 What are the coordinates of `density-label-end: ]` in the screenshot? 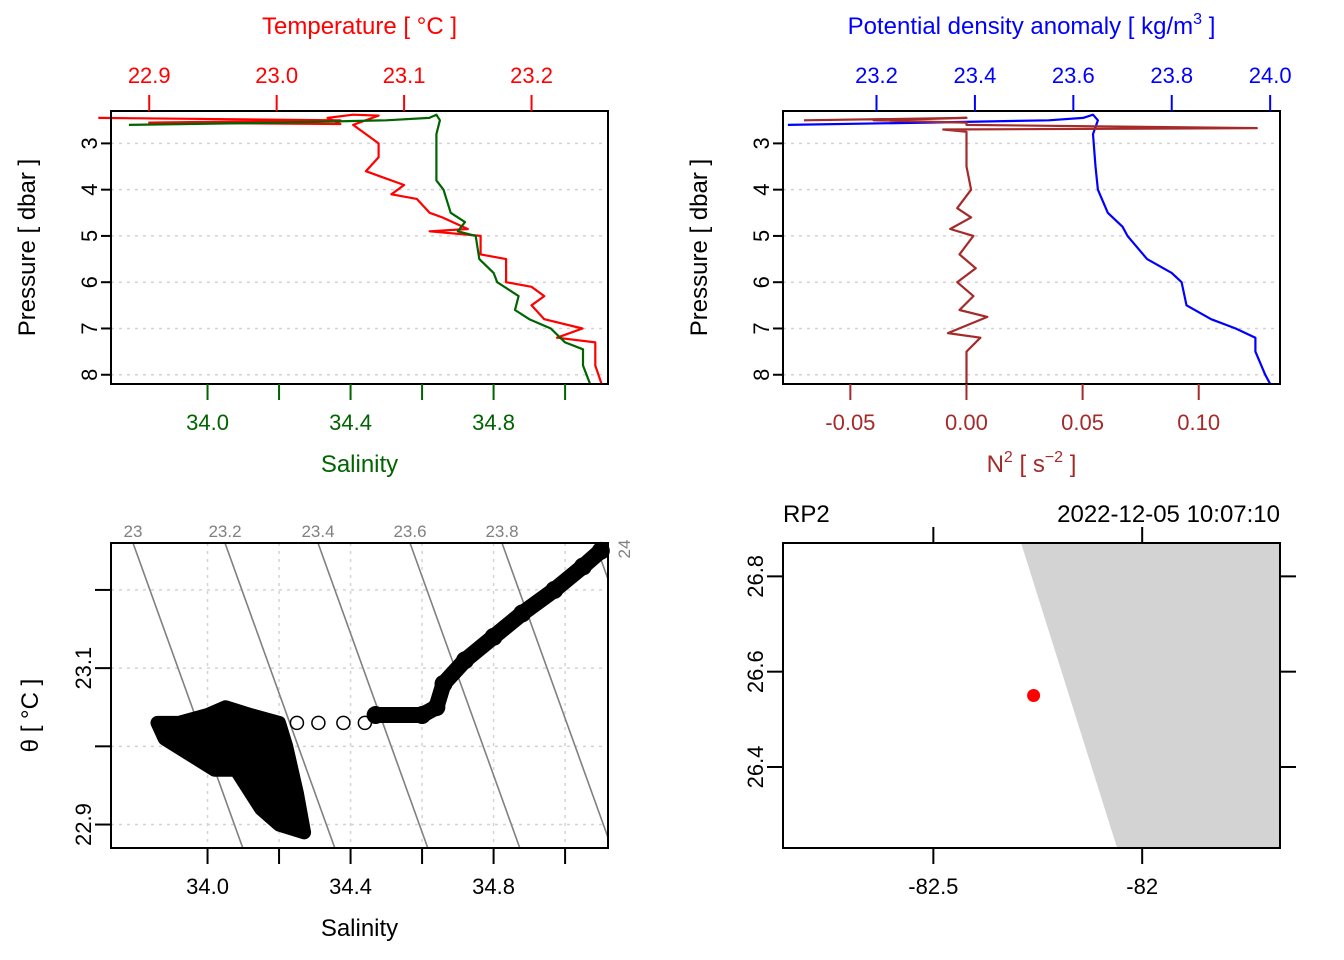 It's located at (1208, 26).